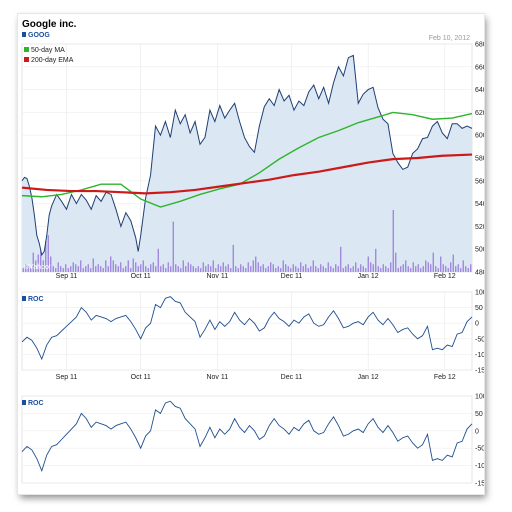 The image size is (512, 512). What do you see at coordinates (247, 436) in the screenshot?
I see `roc-line` at bounding box center [247, 436].